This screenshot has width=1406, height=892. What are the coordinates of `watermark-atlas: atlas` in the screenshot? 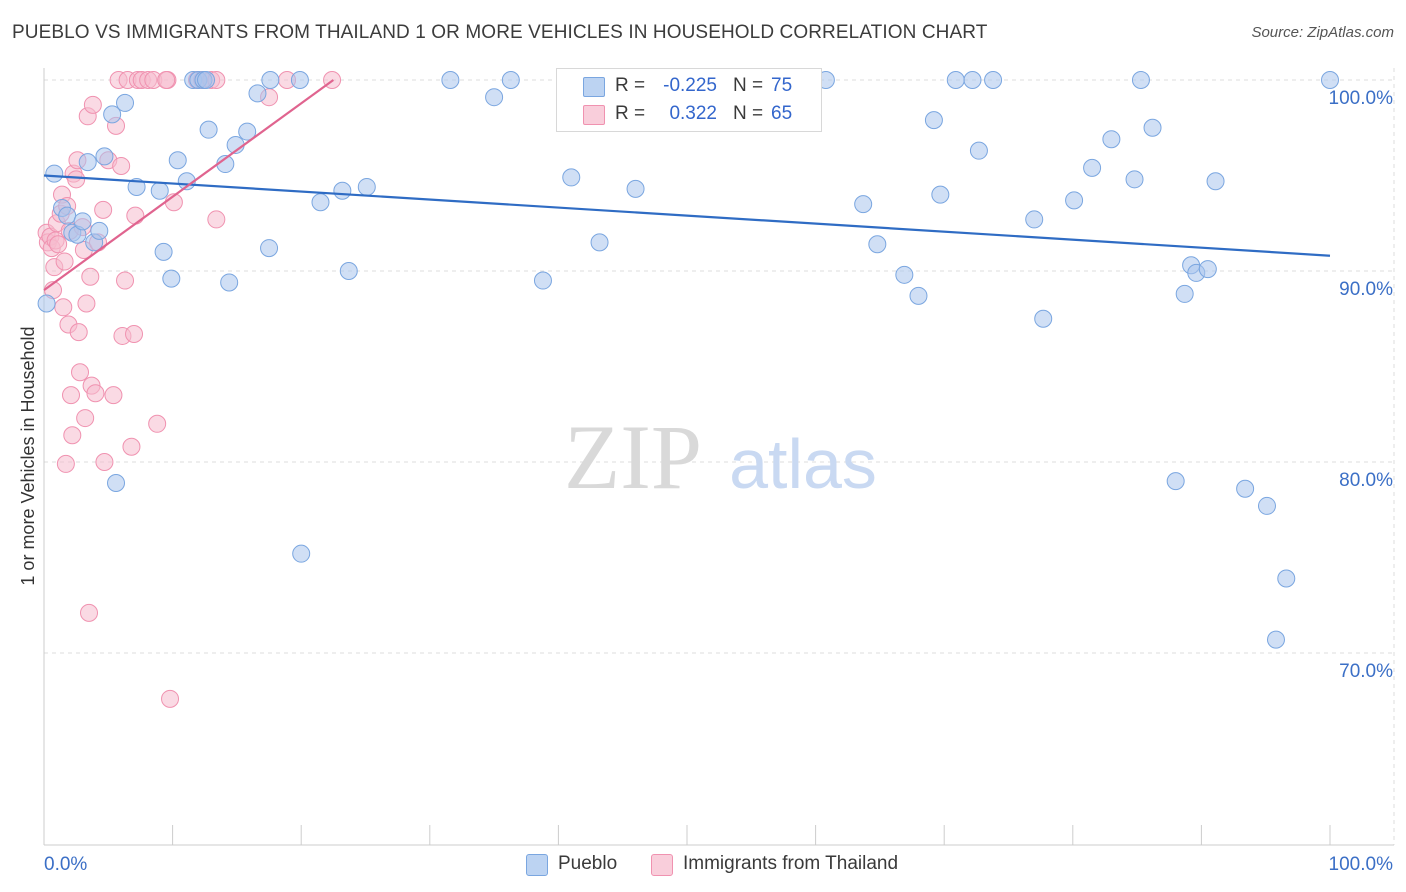 It's located at (803, 464).